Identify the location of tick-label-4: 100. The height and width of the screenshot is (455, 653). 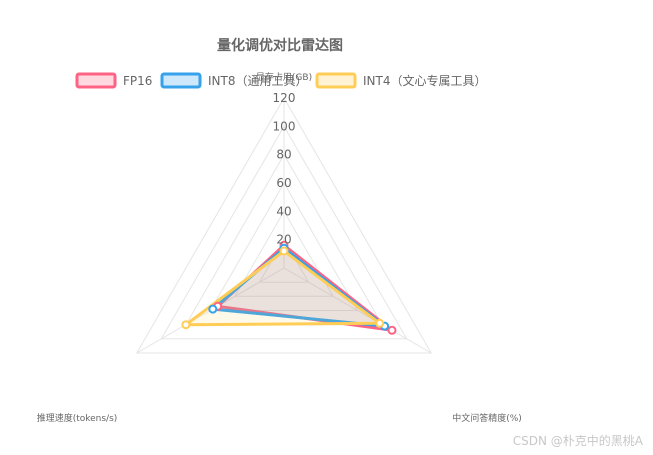
(284, 126).